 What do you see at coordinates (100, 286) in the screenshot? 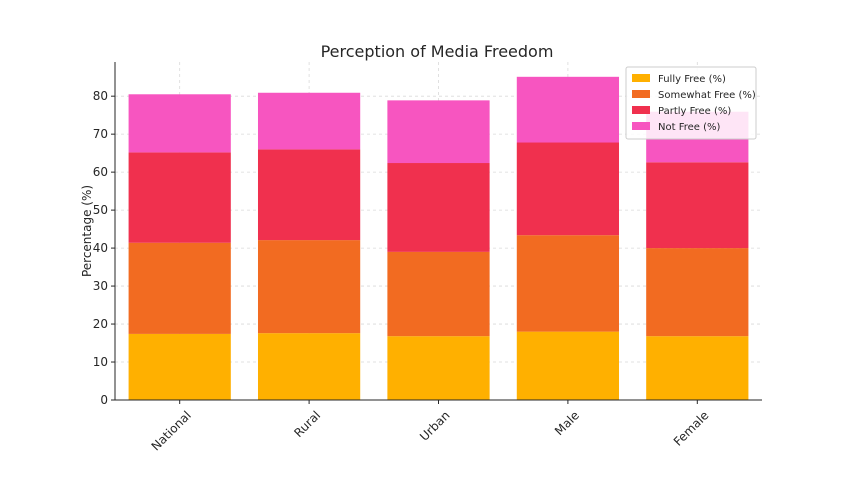
I see `y-tick-label: 30` at bounding box center [100, 286].